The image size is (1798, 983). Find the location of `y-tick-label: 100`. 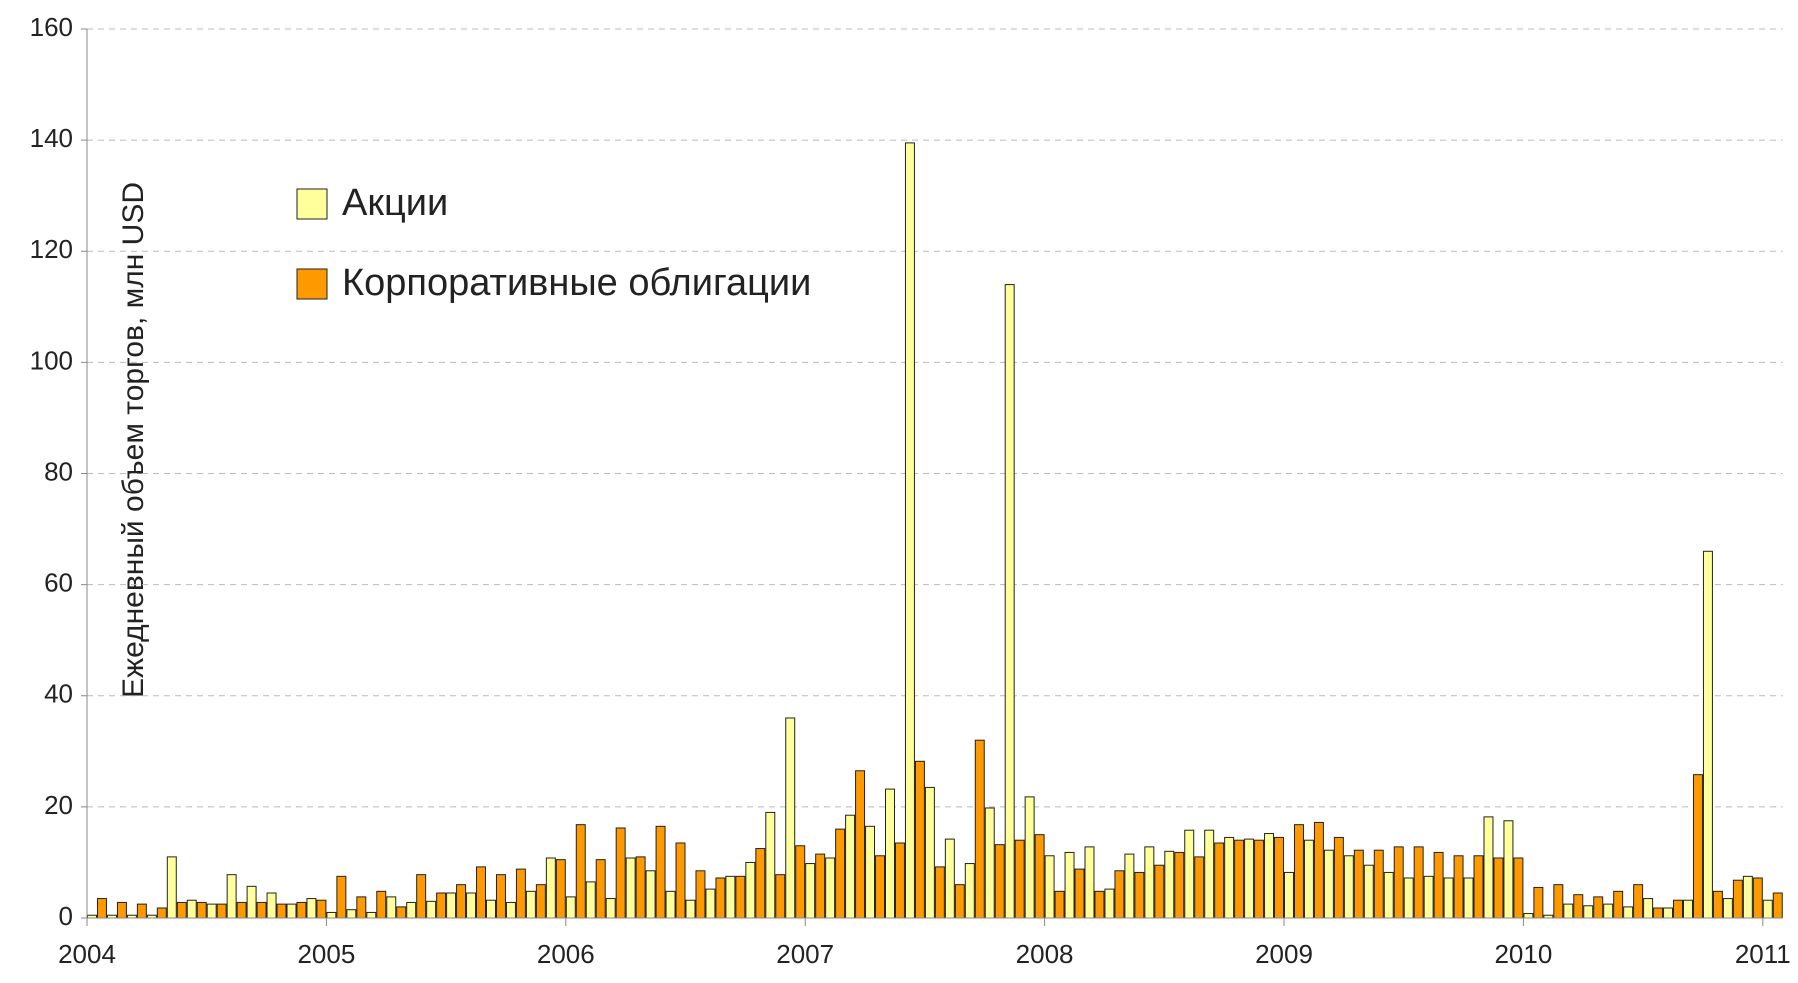

y-tick-label: 100 is located at coordinates (51, 360).